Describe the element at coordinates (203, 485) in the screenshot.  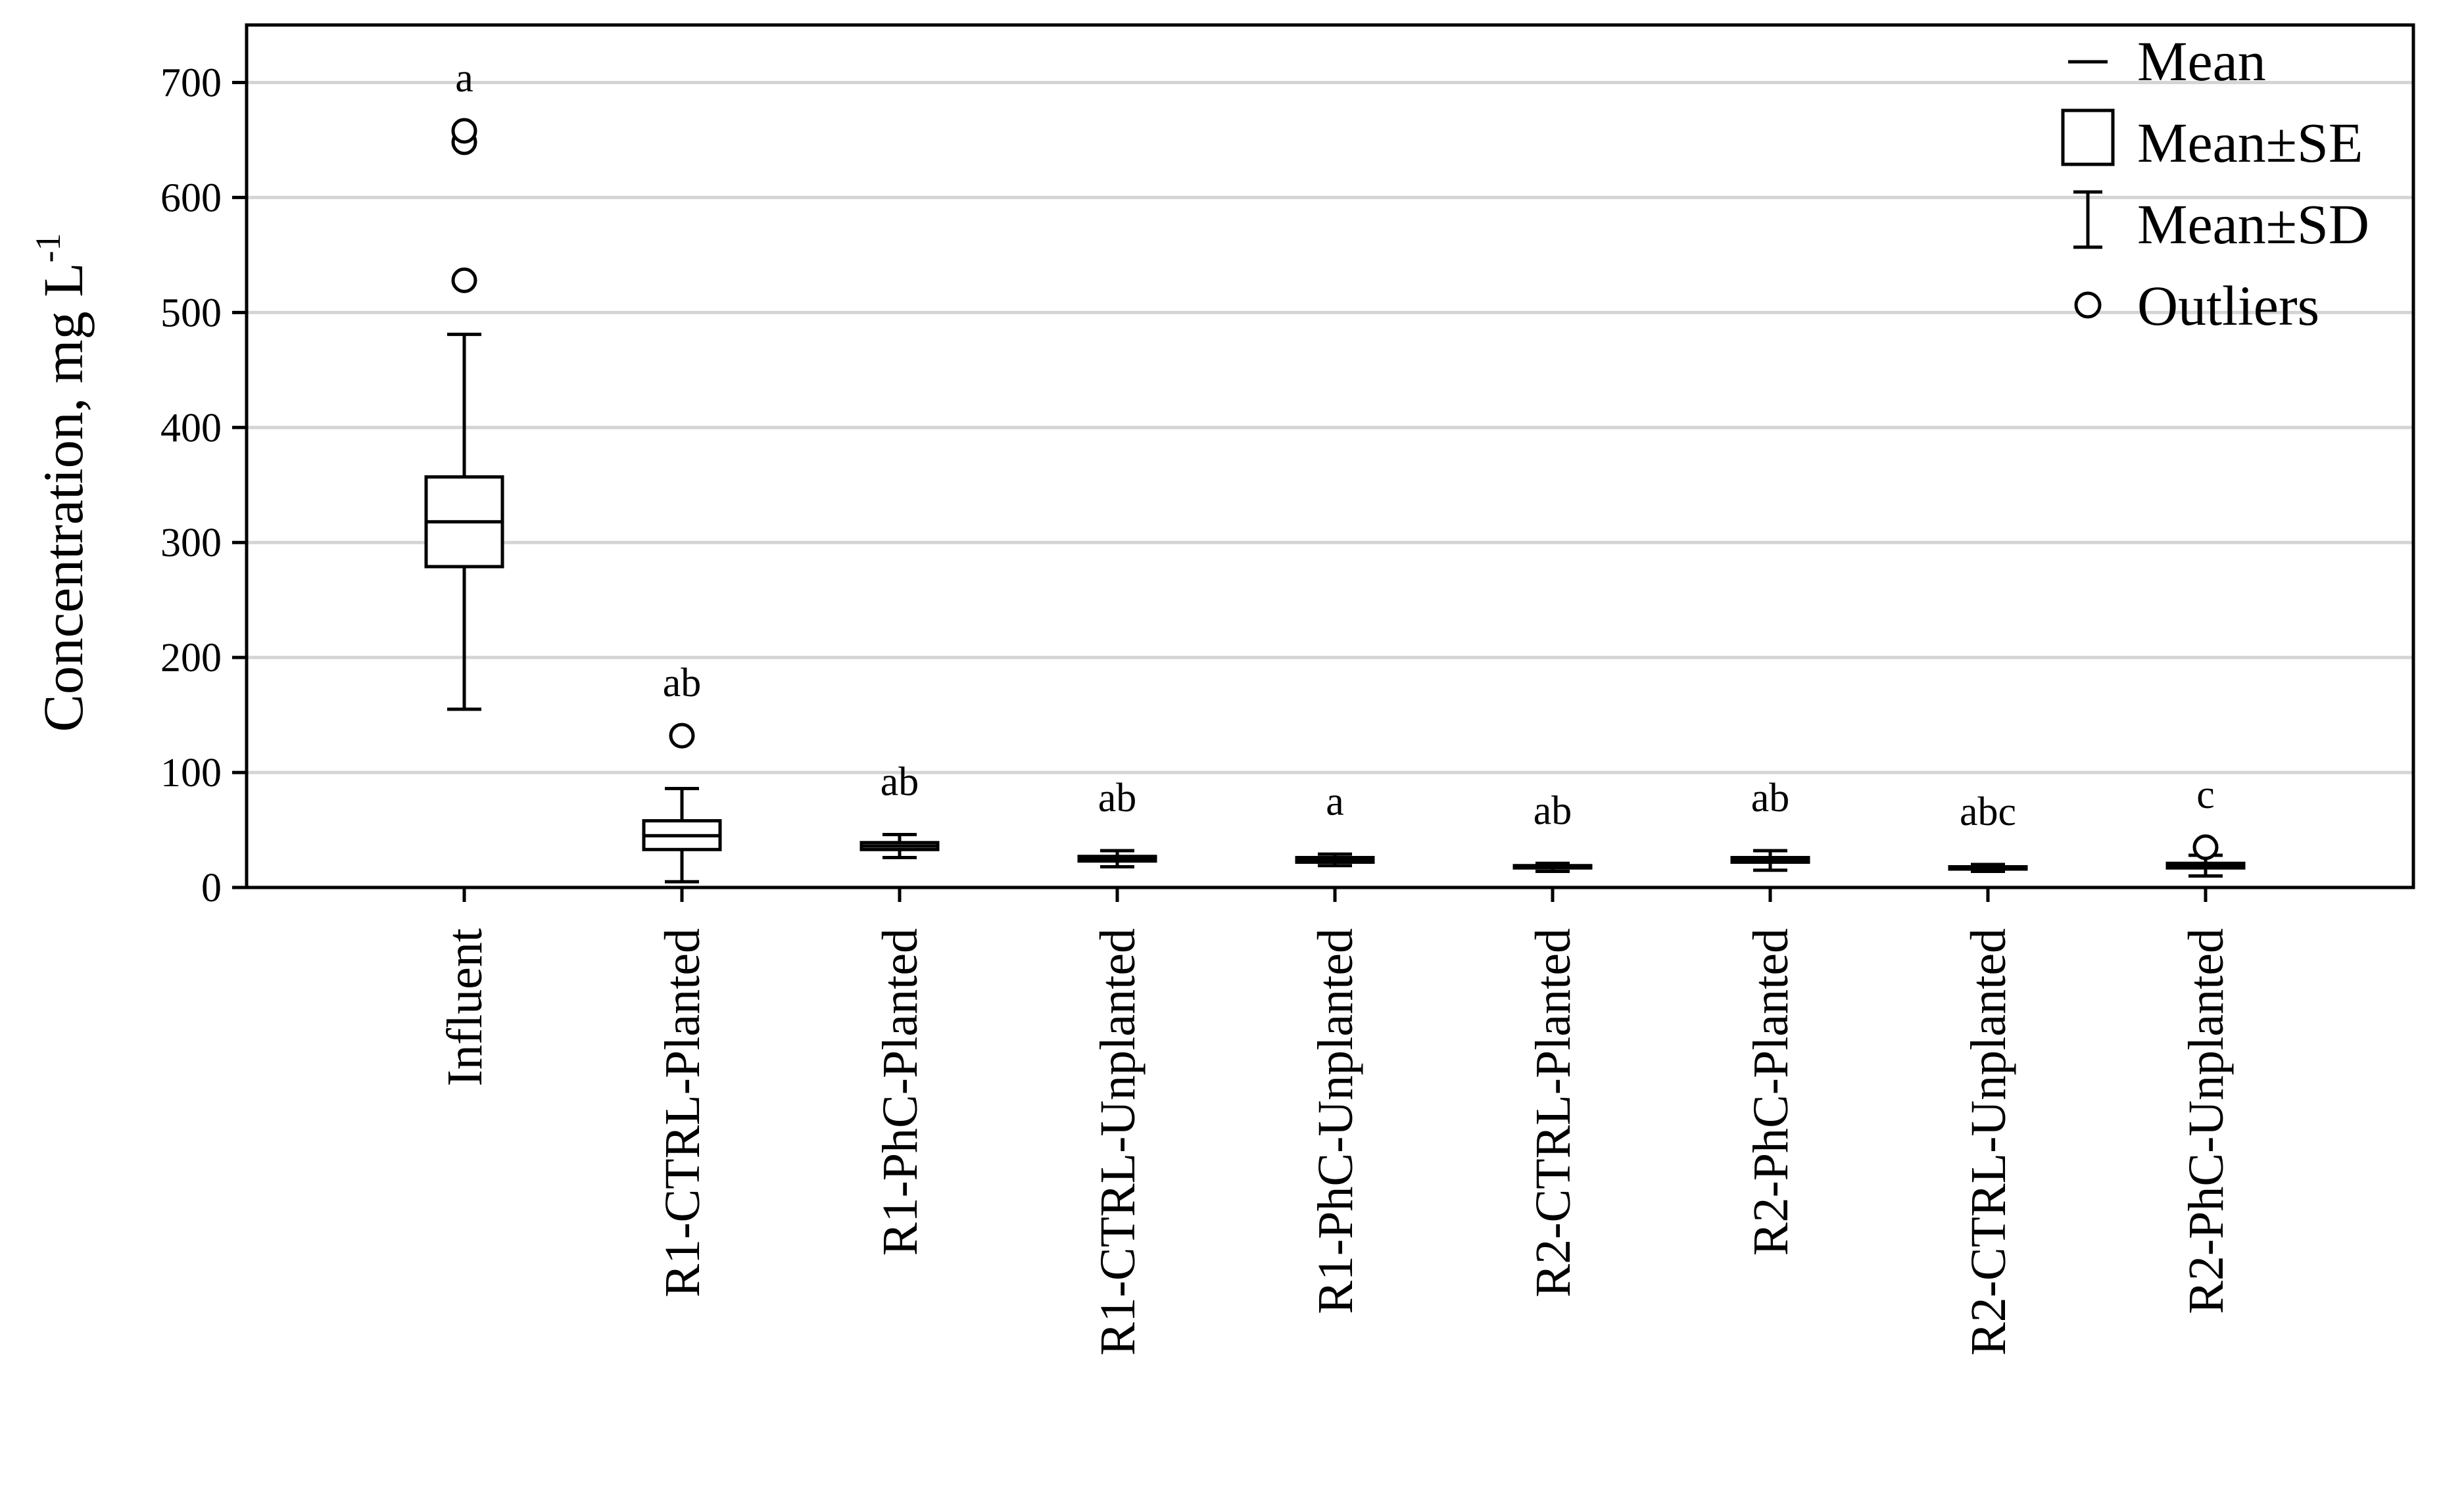
I see `y-axis-ticks: 0 100 200 300 400 500 600 700` at that location.